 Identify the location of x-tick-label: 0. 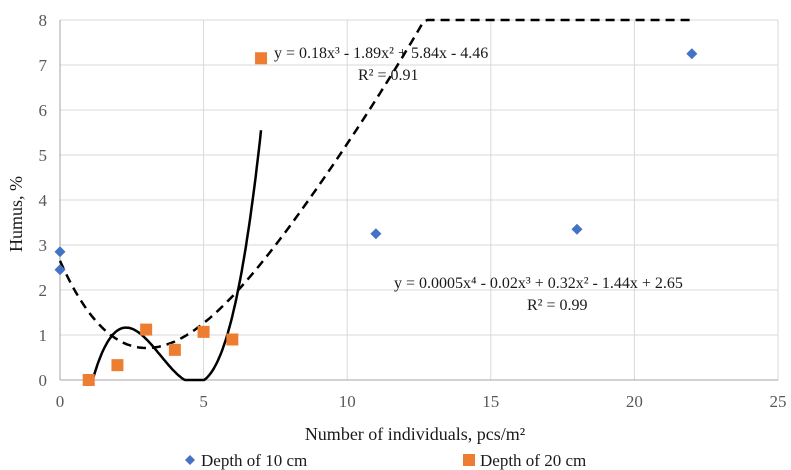
(60, 401).